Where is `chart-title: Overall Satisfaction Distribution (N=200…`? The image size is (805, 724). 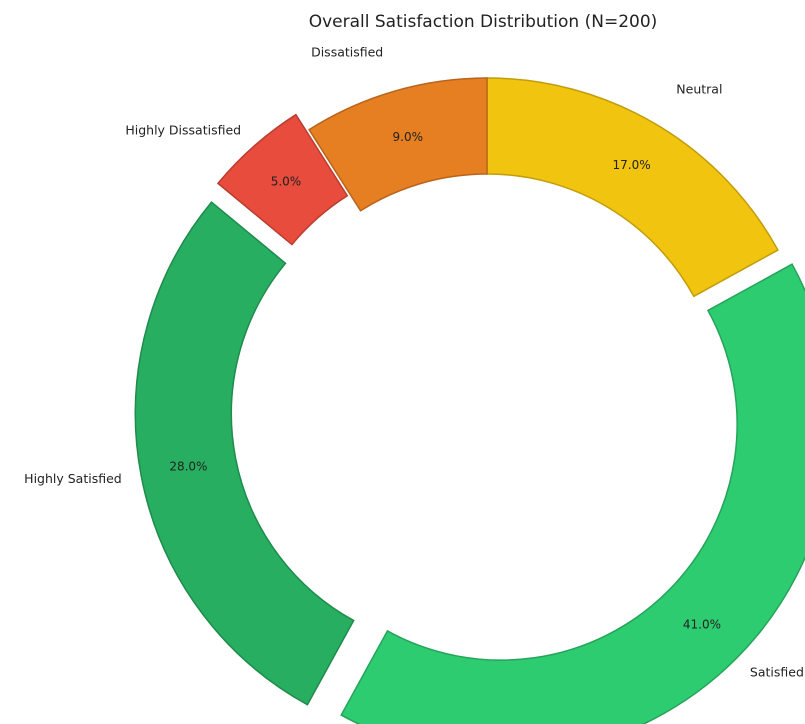
chart-title: Overall Satisfaction Distribution (N=200… is located at coordinates (483, 22).